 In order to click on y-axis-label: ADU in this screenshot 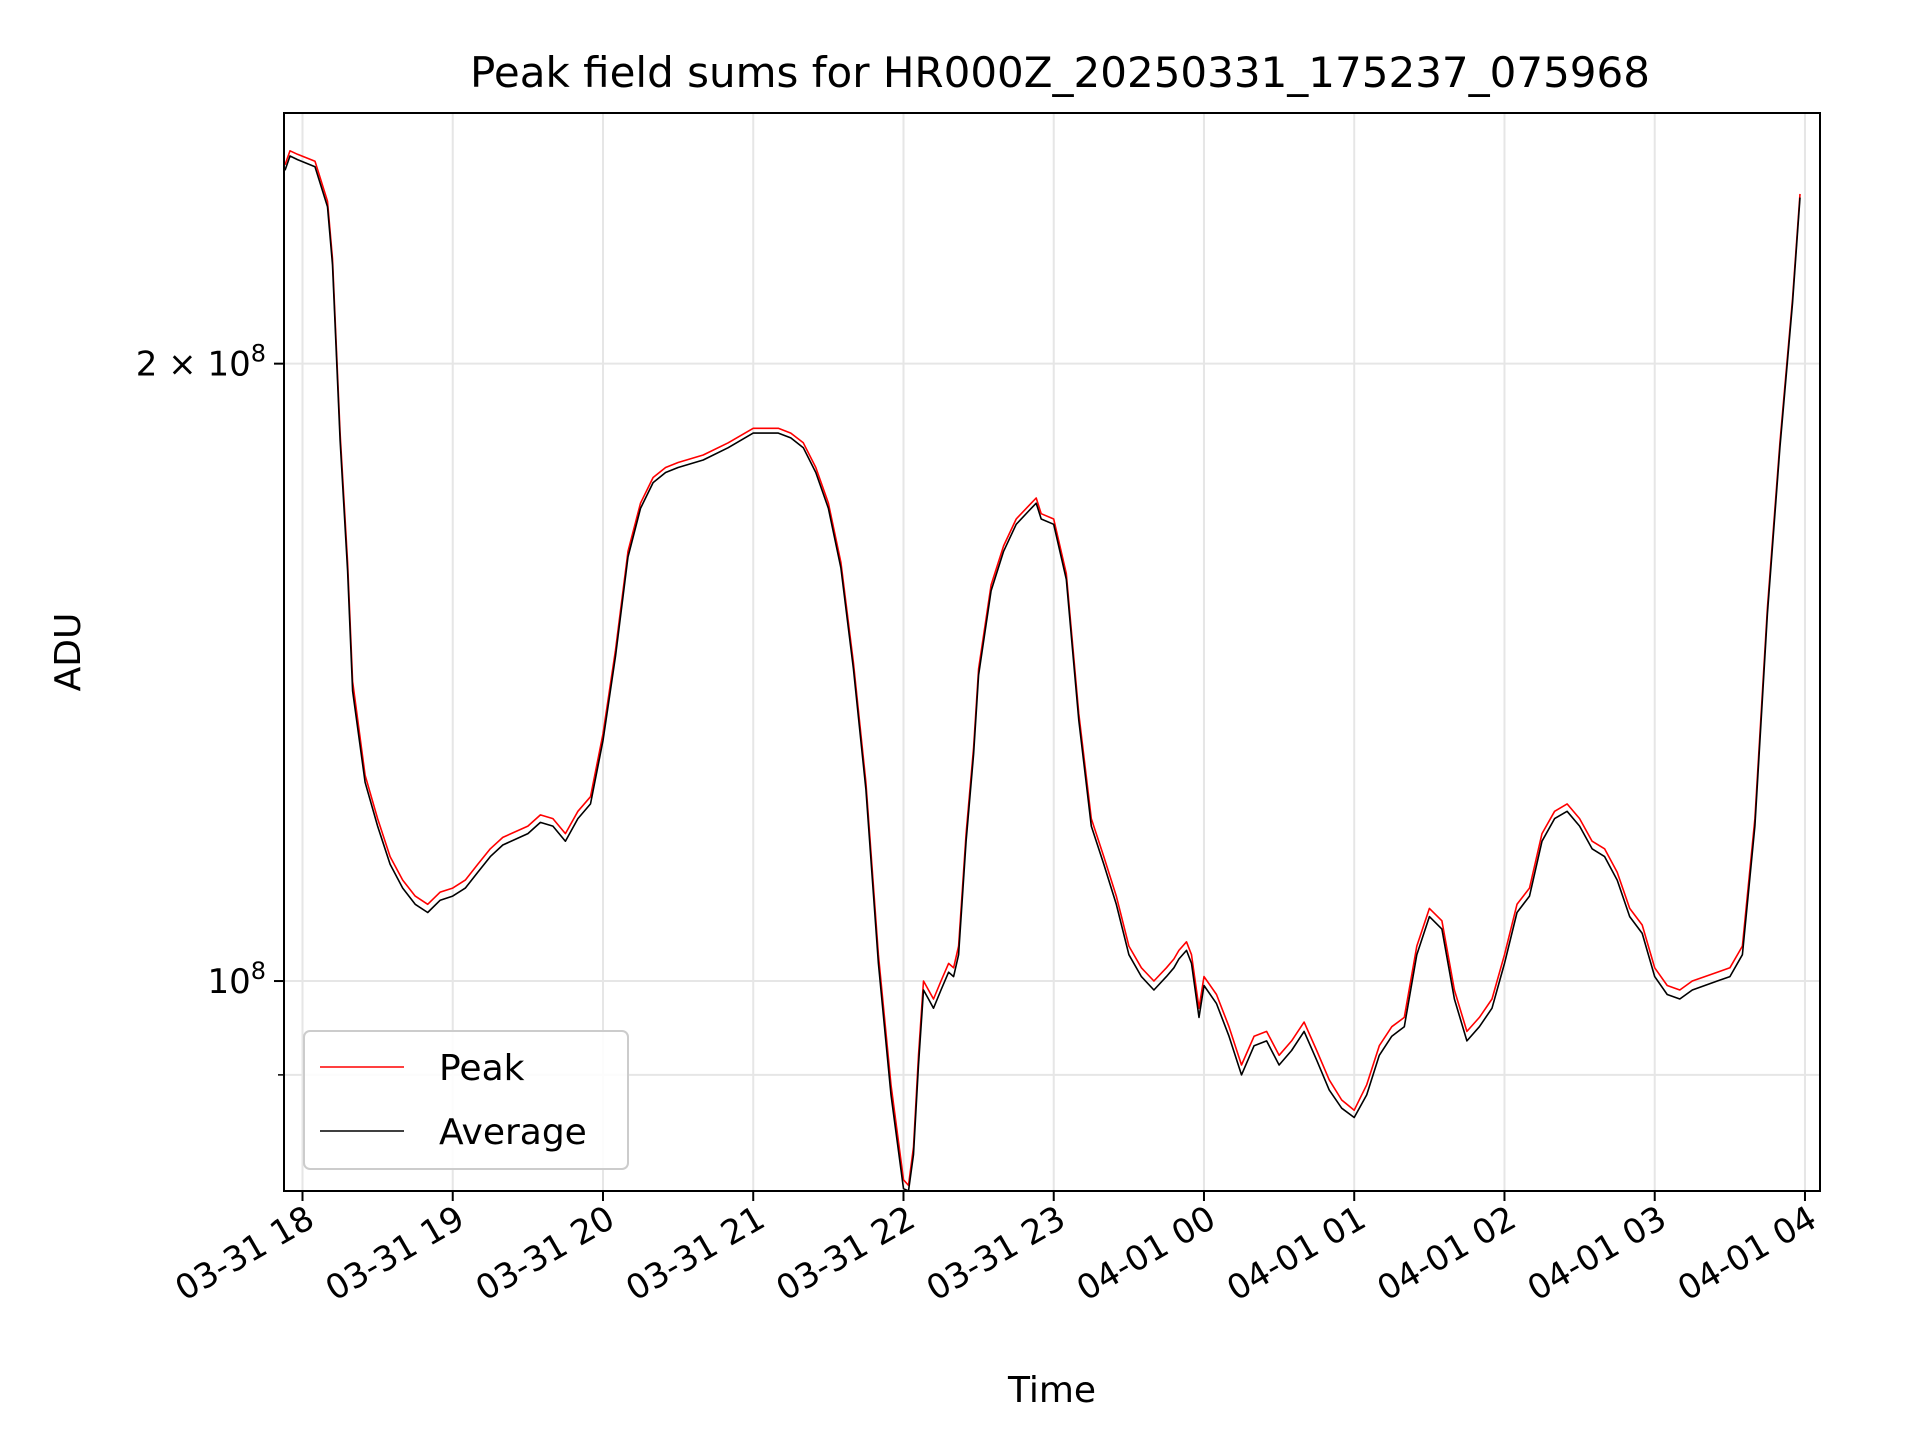, I will do `click(68, 652)`.